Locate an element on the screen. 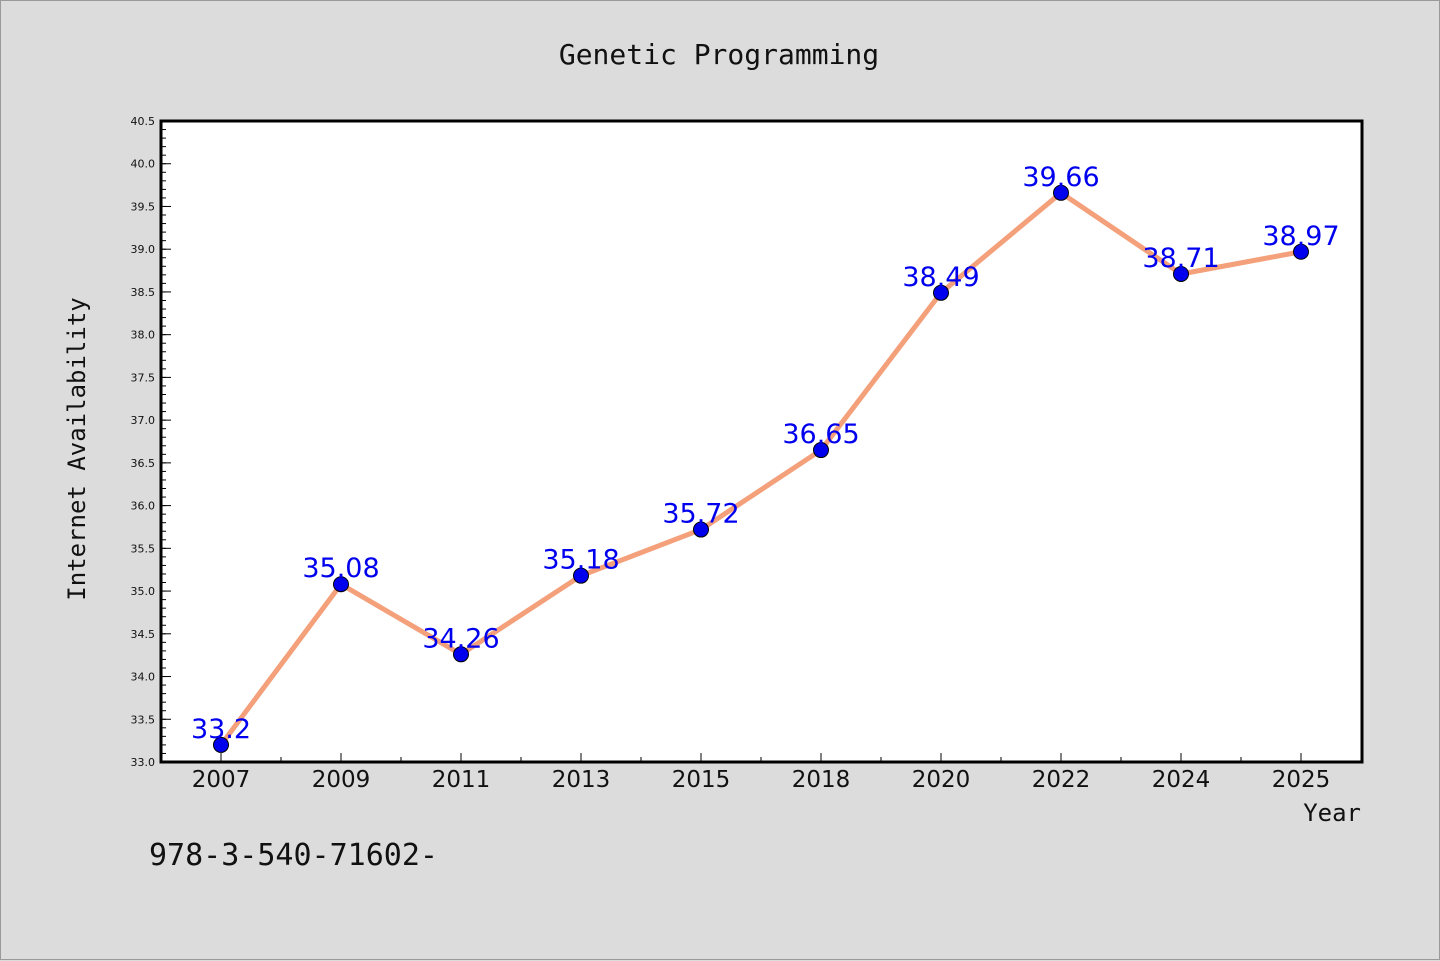  y-tick-label: 38.0 is located at coordinates (143, 335).